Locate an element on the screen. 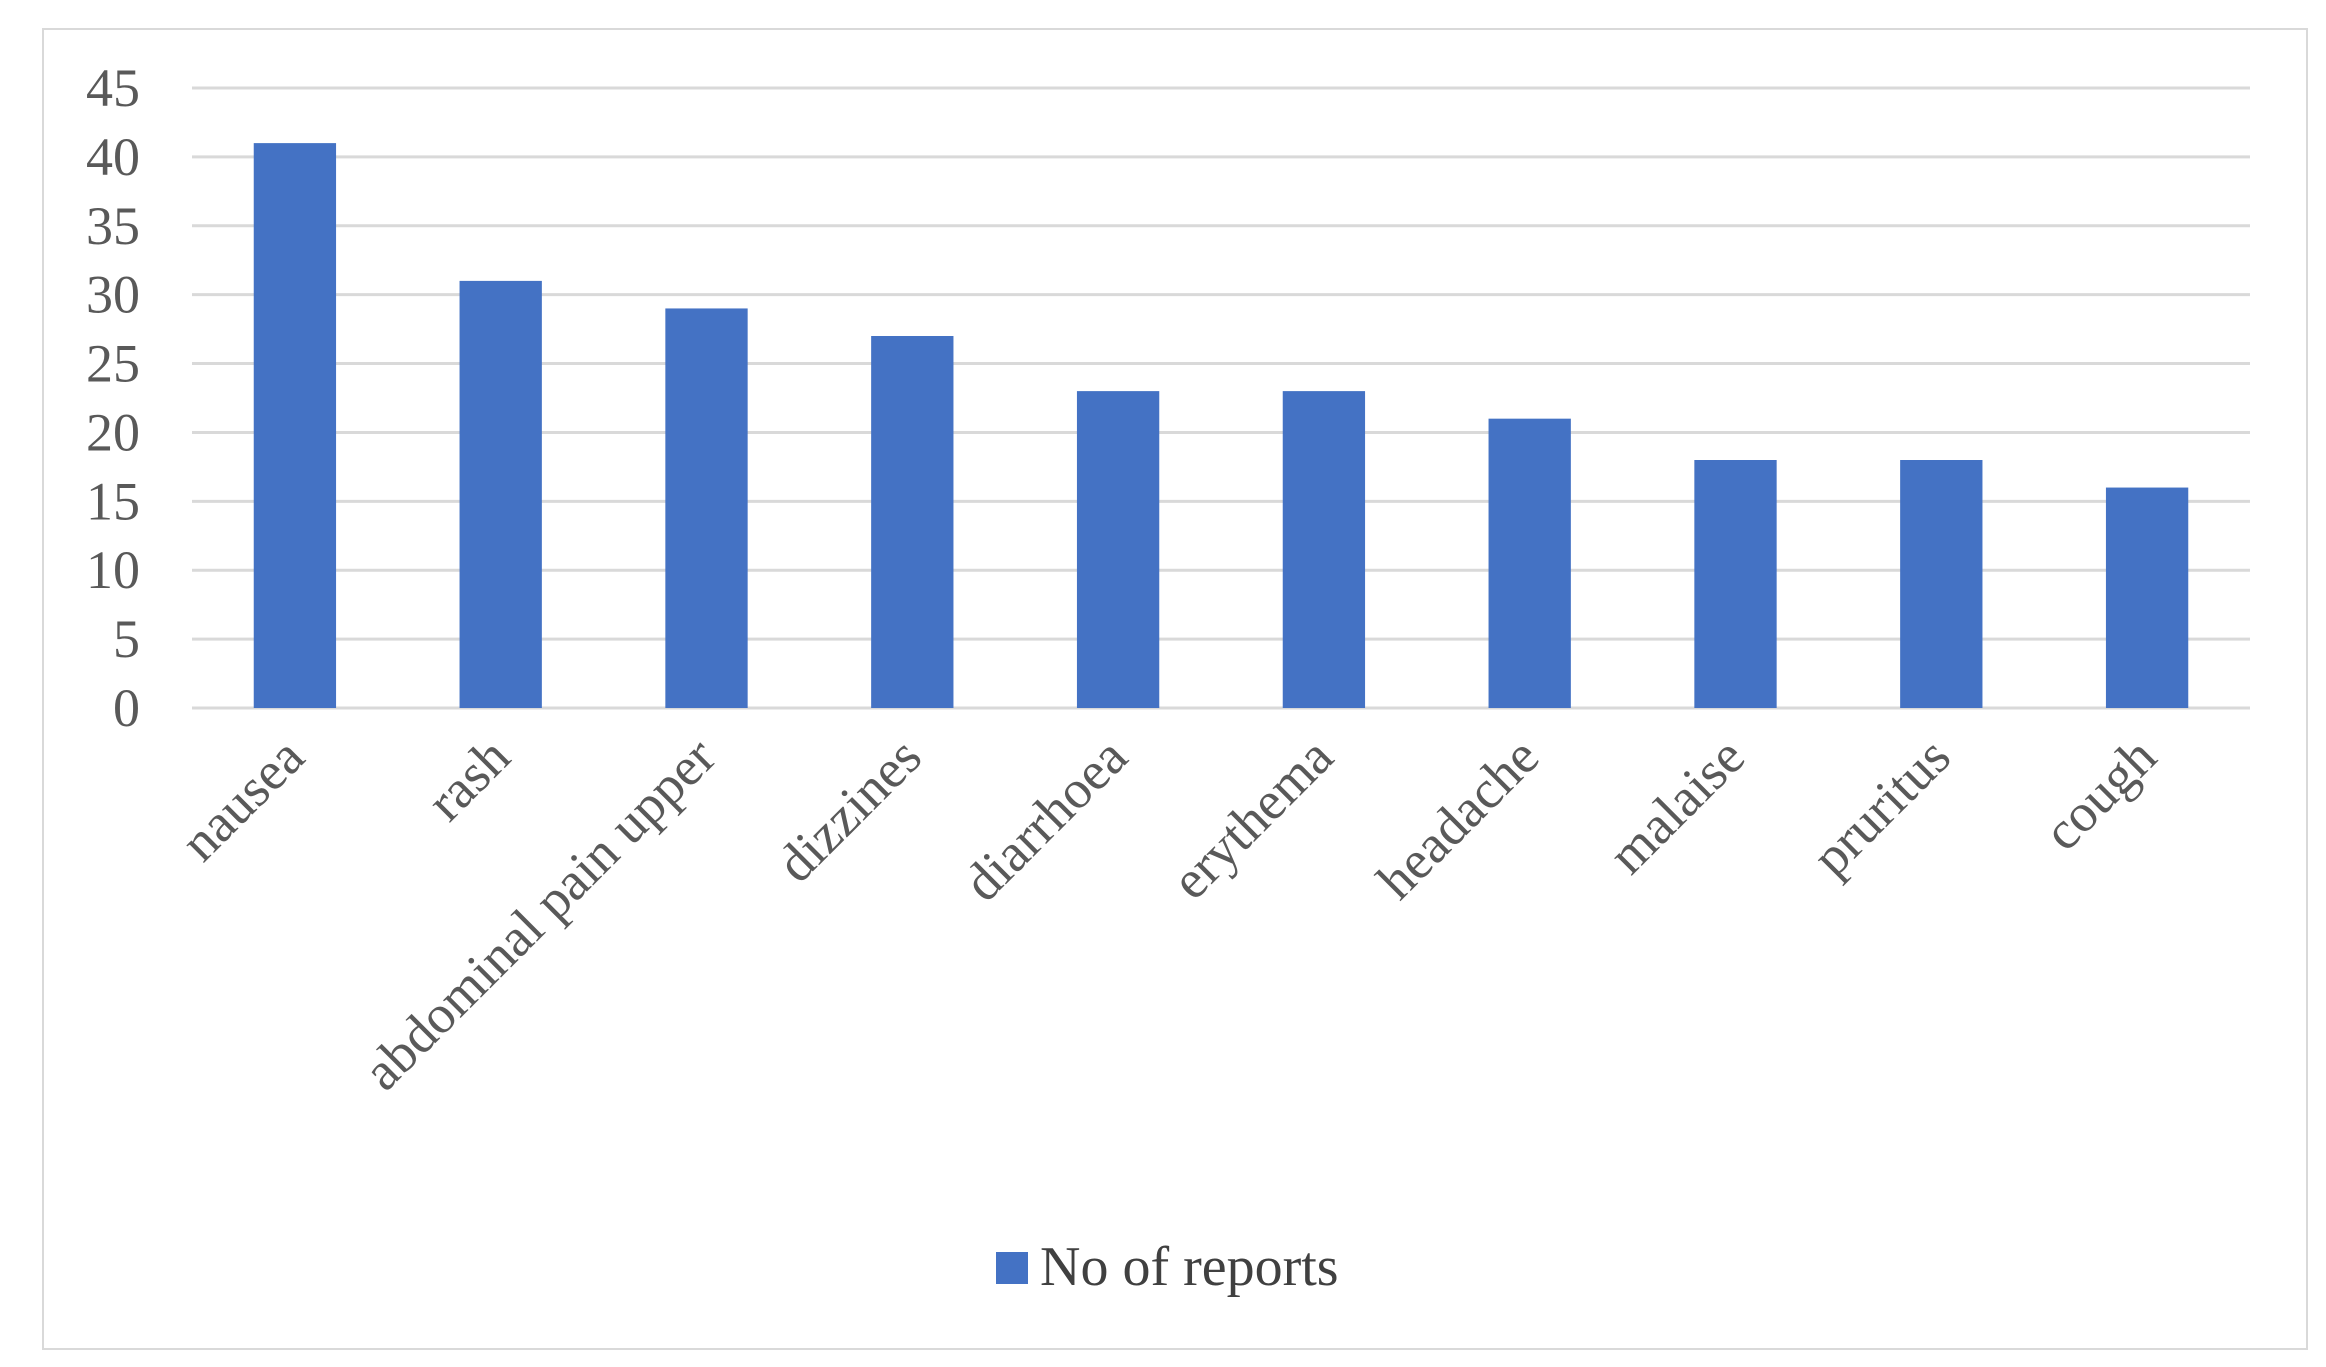 Image resolution: width=2326 pixels, height=1367 pixels. y-tick-label: 5 is located at coordinates (126, 639).